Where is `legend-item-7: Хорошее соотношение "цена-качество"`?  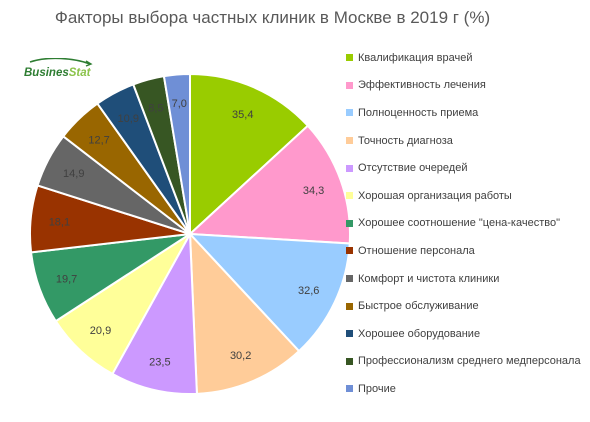 legend-item-7: Хорошее соотношение "цена-качество" is located at coordinates (468, 224).